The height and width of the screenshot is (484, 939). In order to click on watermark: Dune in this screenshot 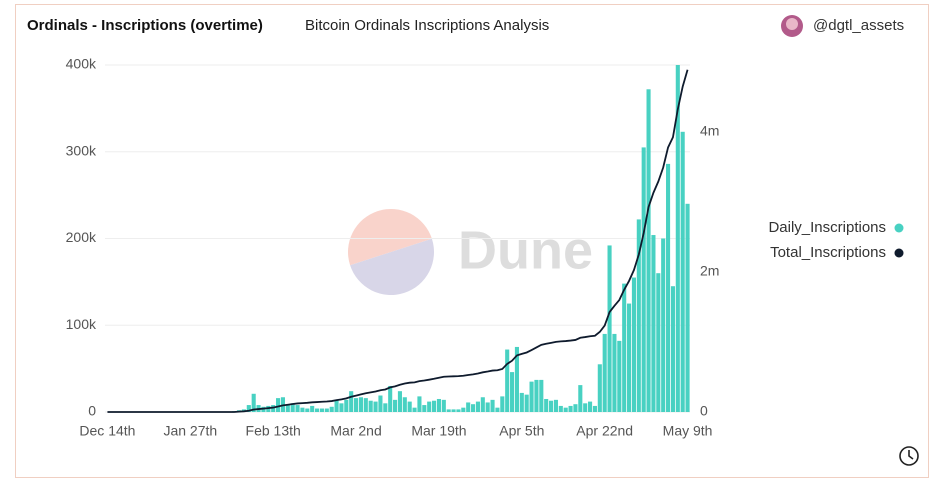, I will do `click(470, 252)`.